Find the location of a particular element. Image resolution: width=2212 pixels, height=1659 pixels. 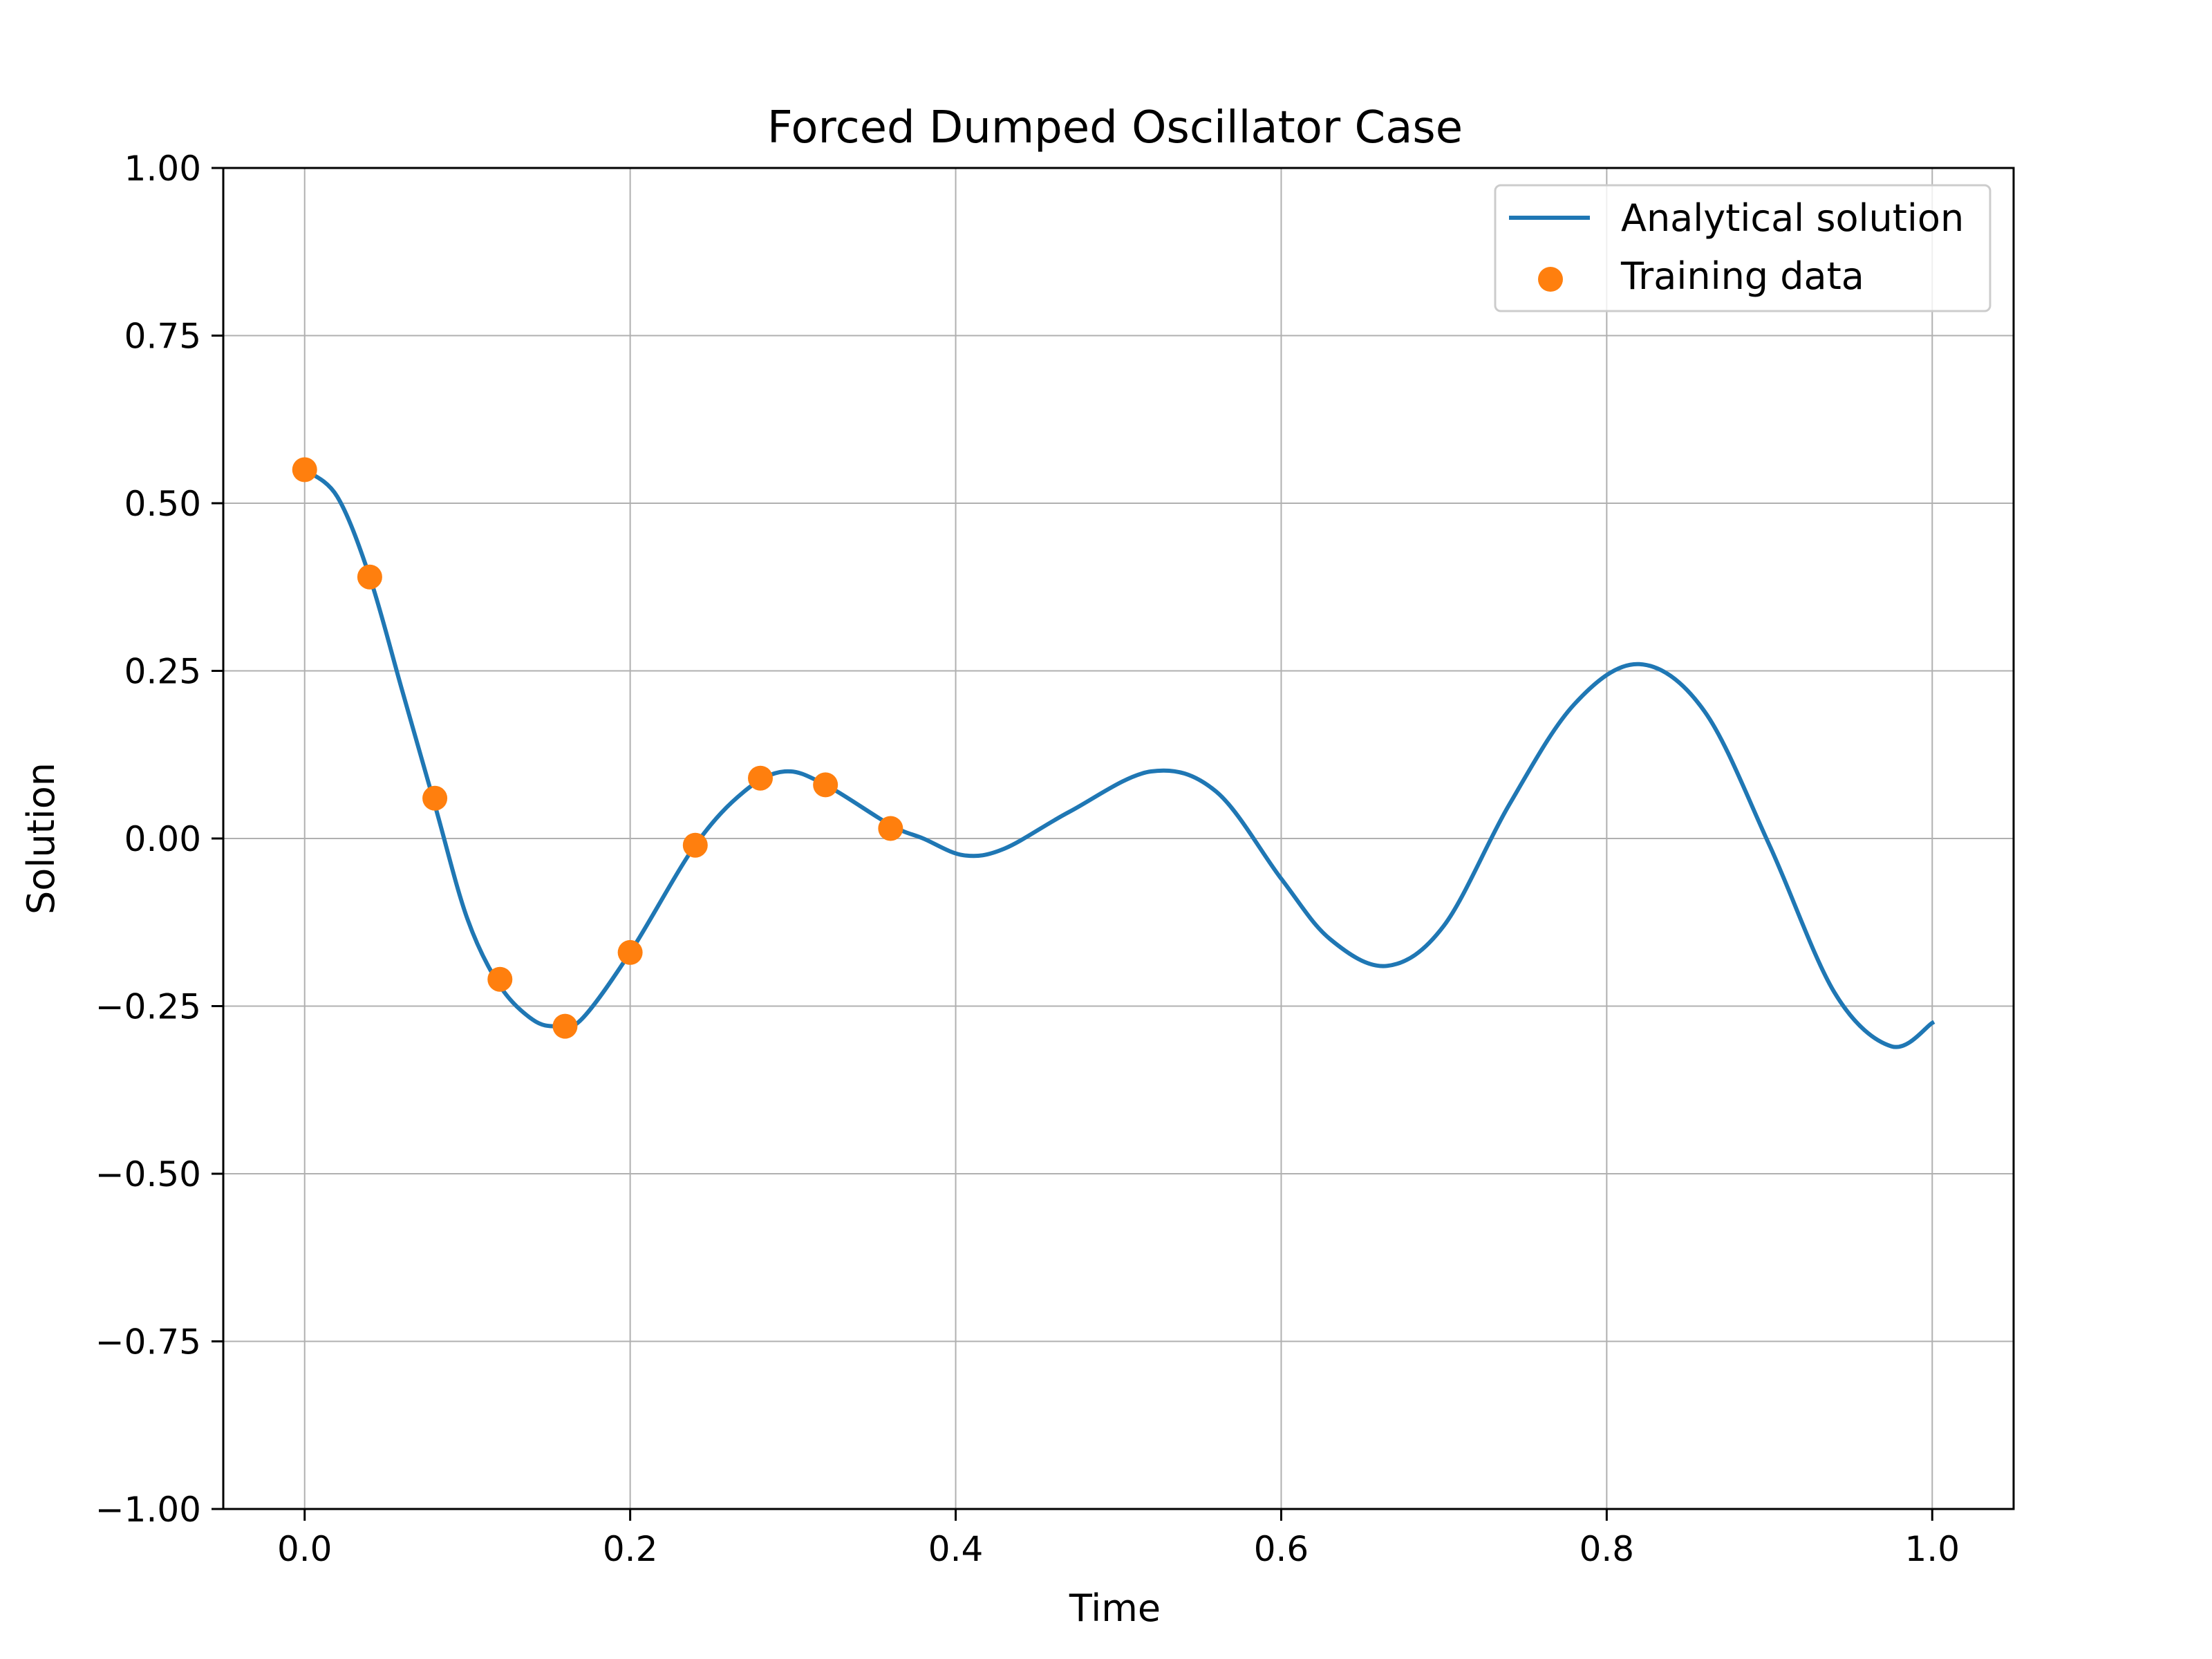

x-tick-label: 0.8 is located at coordinates (1607, 1549).